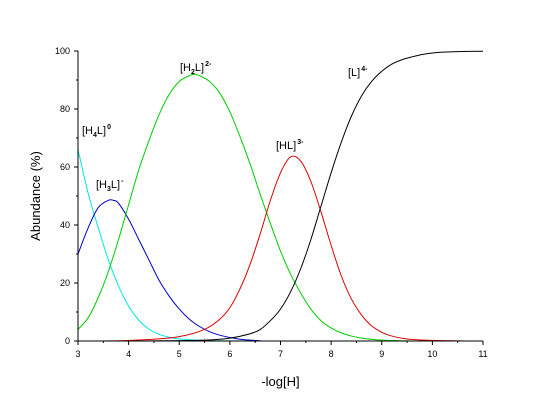 The image size is (535, 413). I want to click on x-tick-label-0: 3, so click(77, 354).